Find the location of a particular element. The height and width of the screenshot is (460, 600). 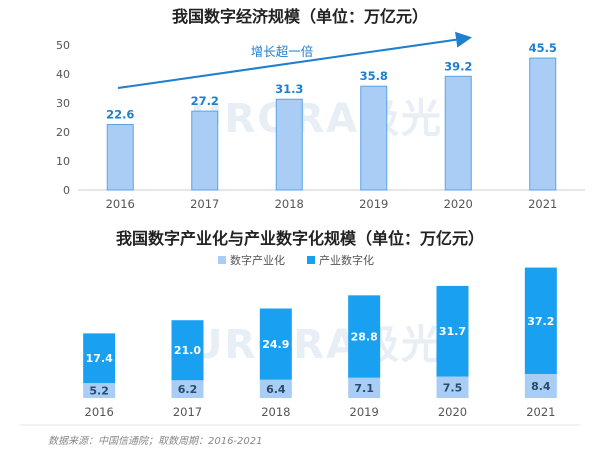

bar-value-2016: 22.6 is located at coordinates (120, 114).